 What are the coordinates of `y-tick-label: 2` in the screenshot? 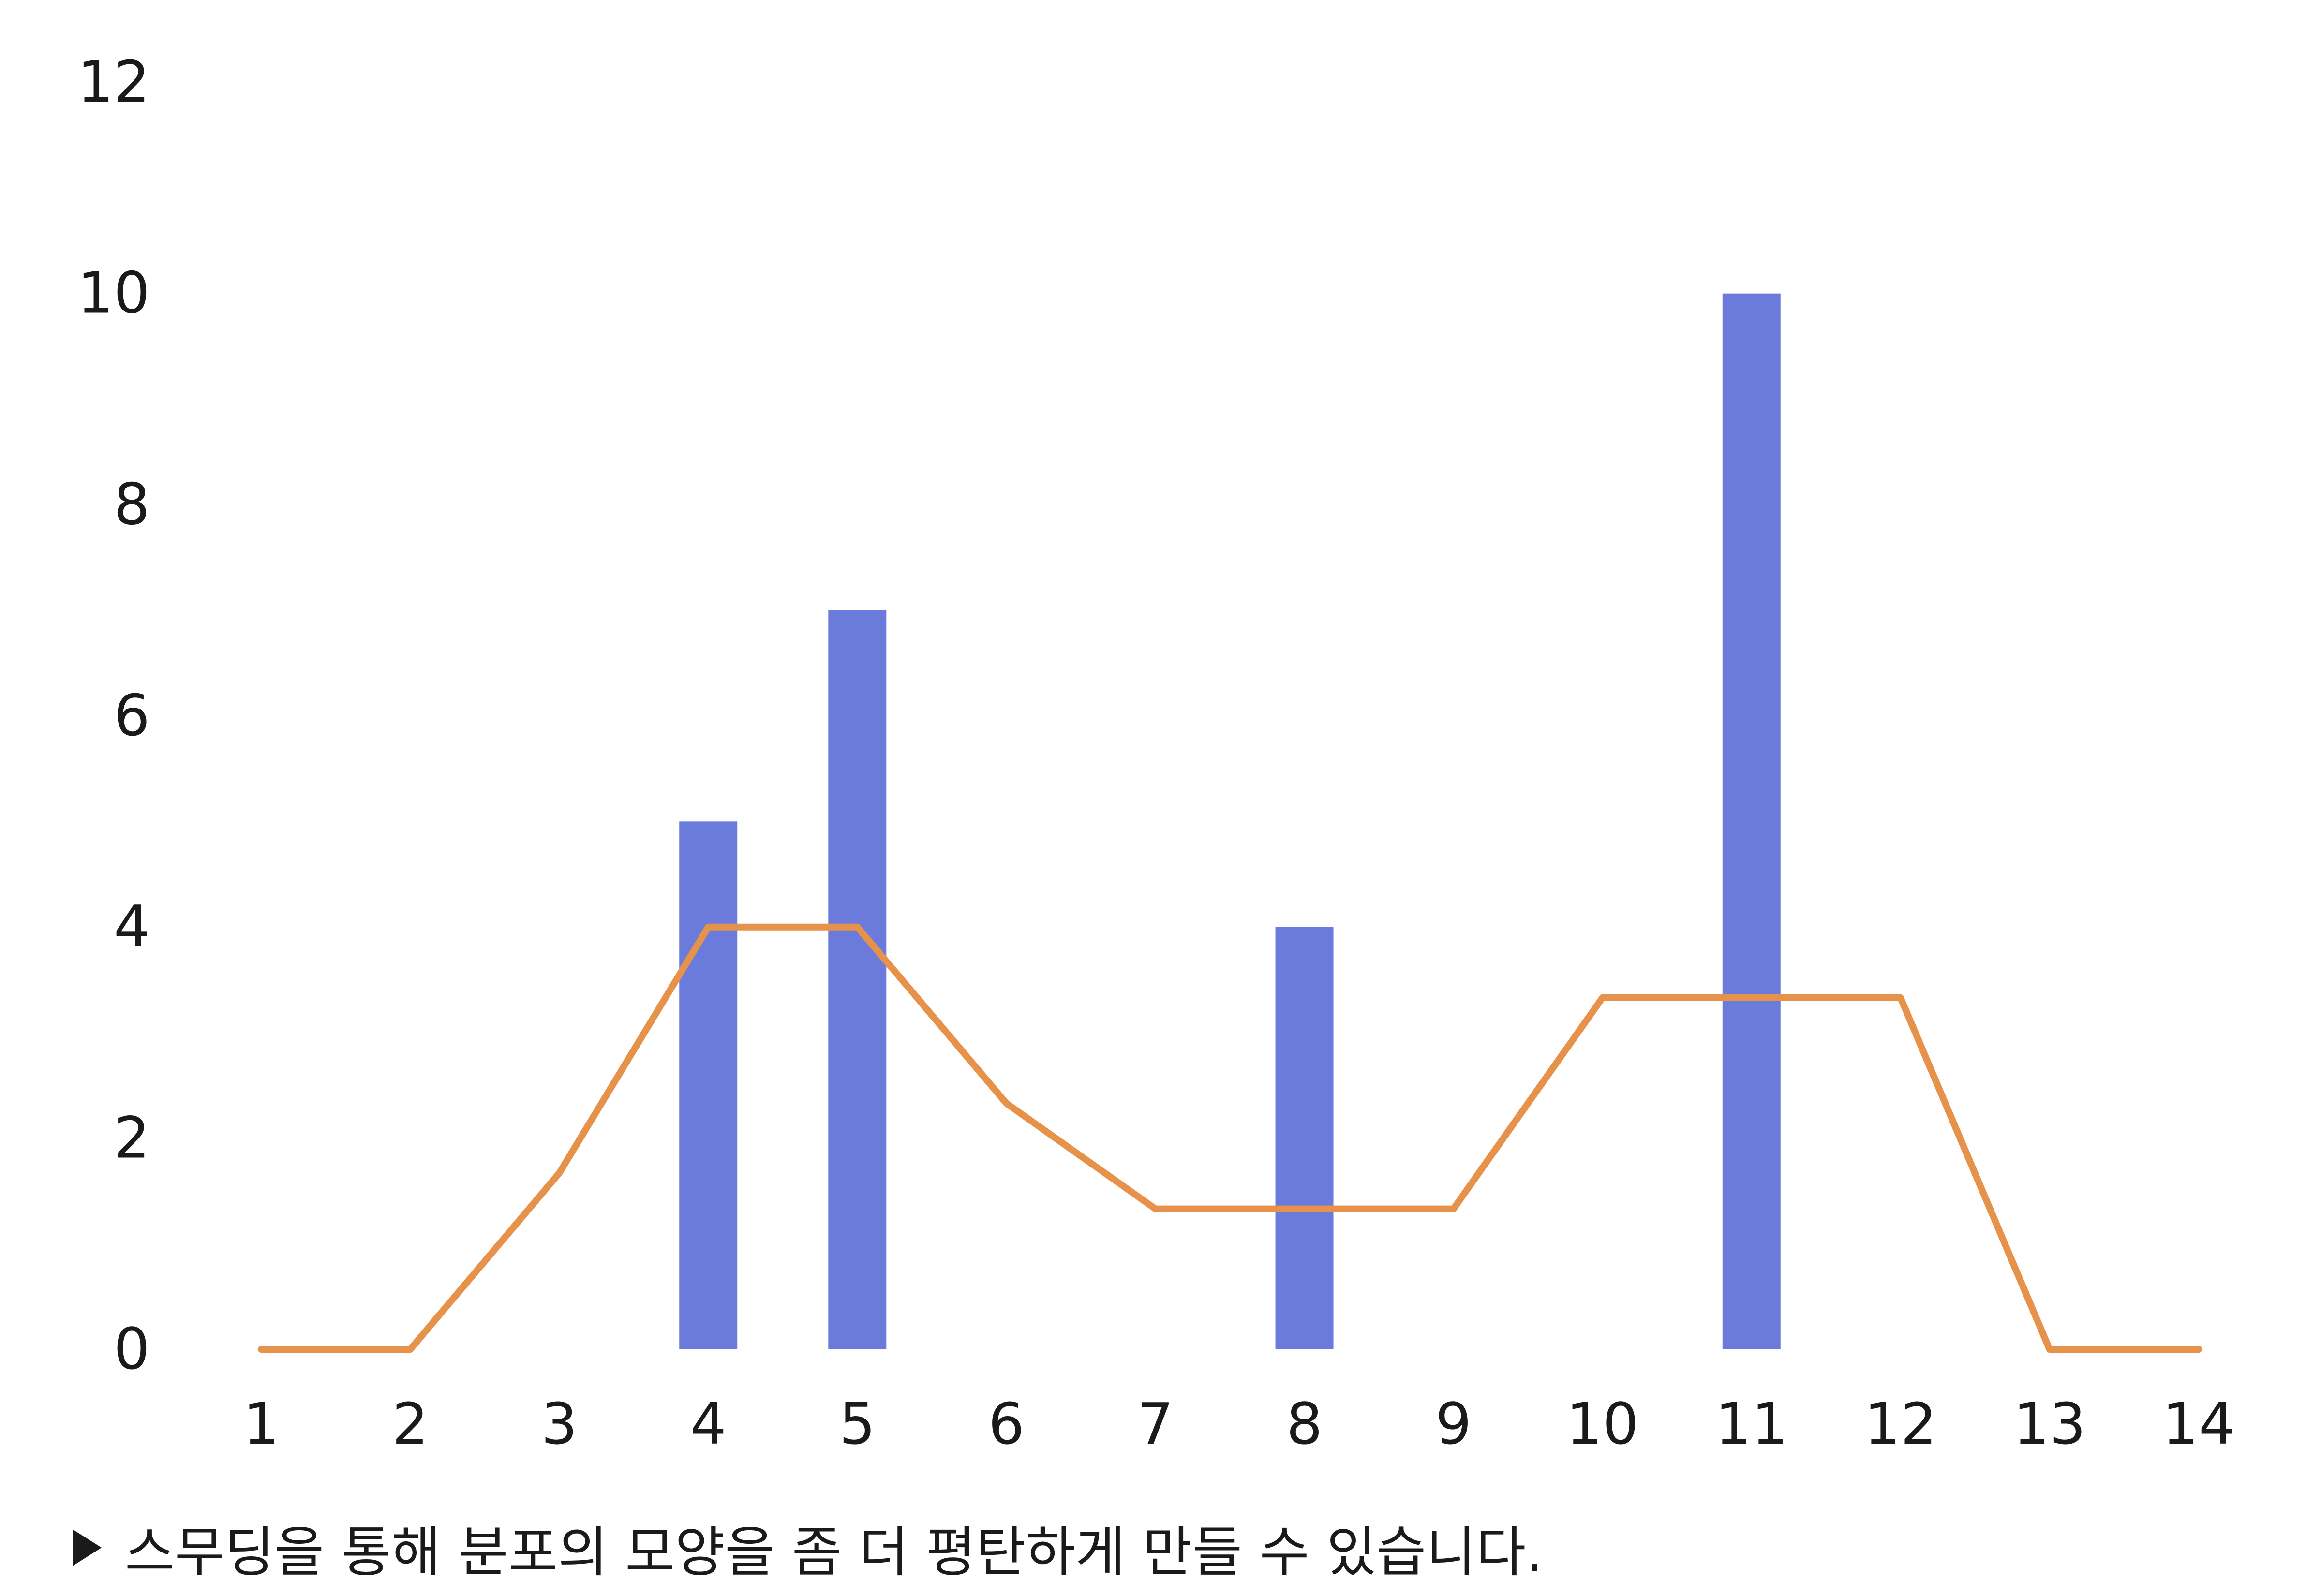 It's located at (132, 1137).